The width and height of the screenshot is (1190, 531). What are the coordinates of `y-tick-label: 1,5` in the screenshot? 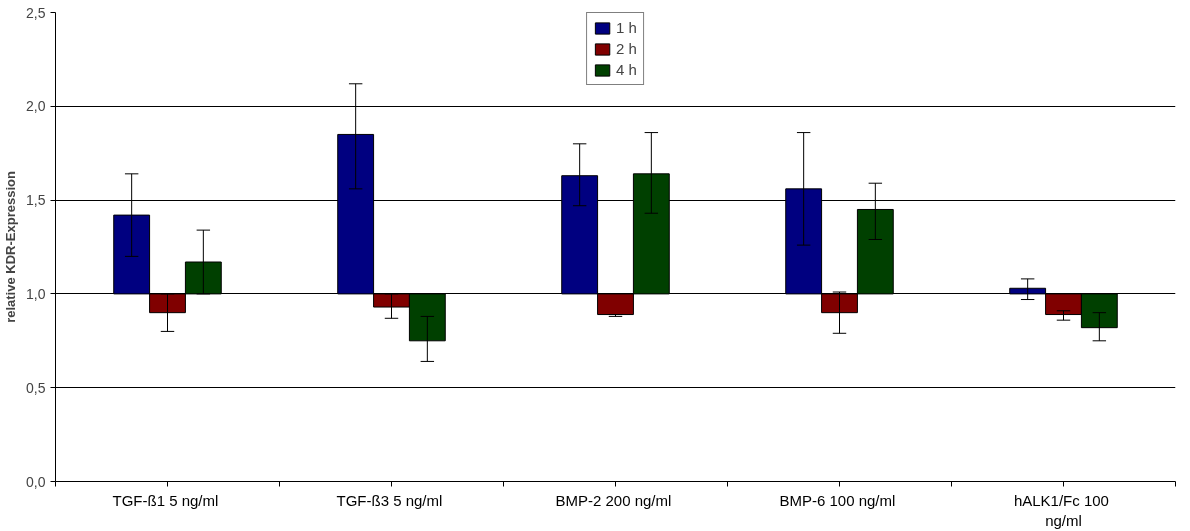 It's located at (36, 200).